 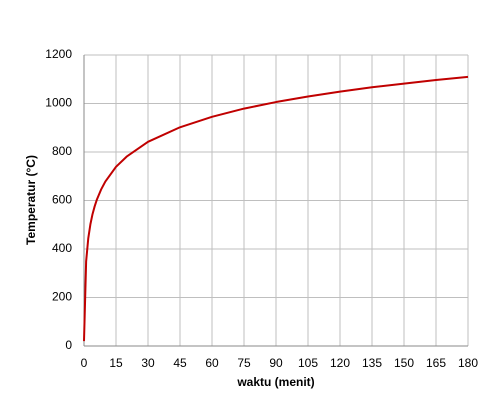 What do you see at coordinates (62, 248) in the screenshot?
I see `y-tick-label: 400` at bounding box center [62, 248].